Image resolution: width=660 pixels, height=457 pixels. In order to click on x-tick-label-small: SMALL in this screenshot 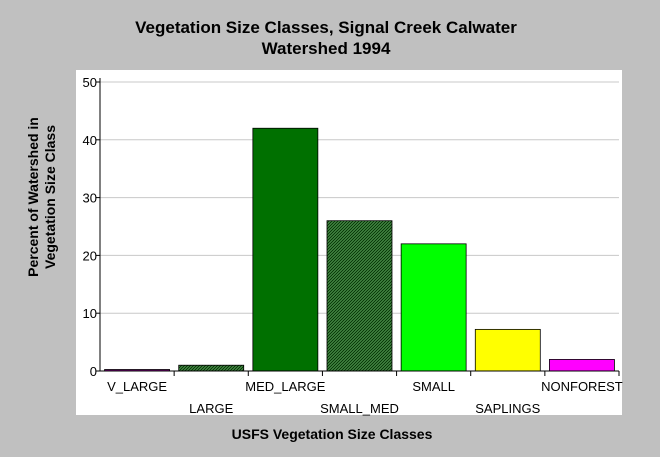, I will do `click(433, 386)`.